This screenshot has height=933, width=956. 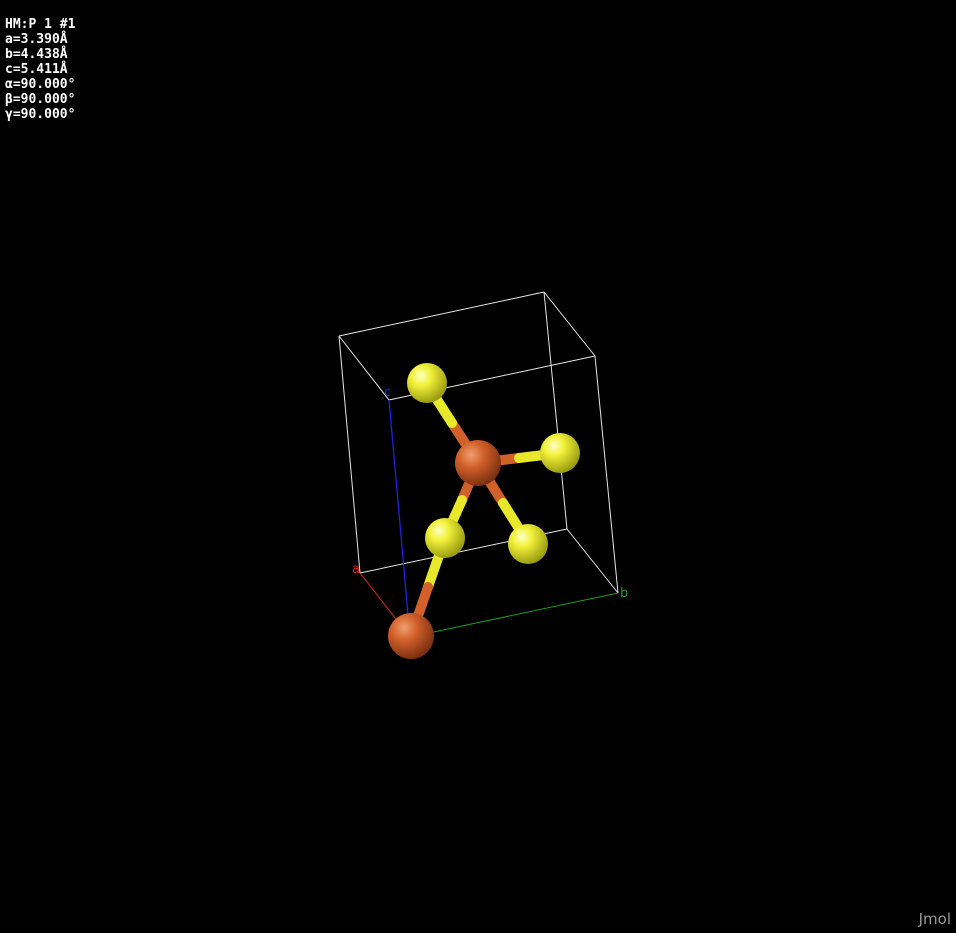 What do you see at coordinates (356, 569) in the screenshot?
I see `axis-a-label: a` at bounding box center [356, 569].